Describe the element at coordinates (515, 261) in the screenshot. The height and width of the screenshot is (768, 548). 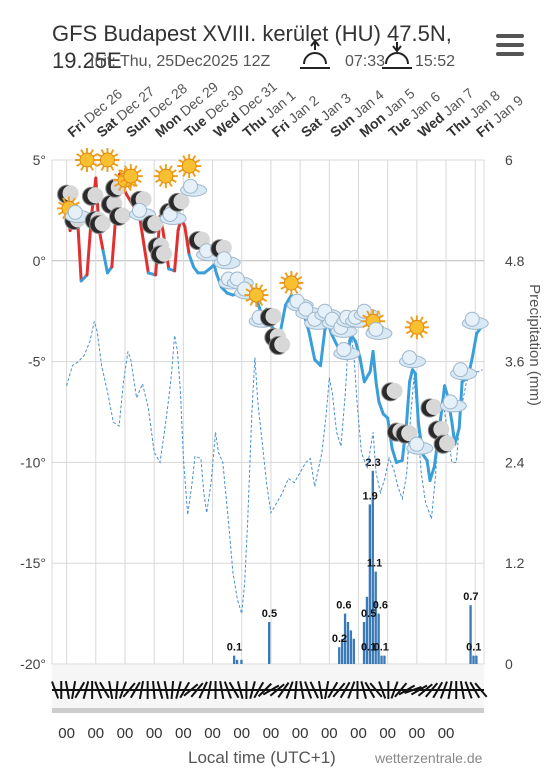
I see `y-tick-right: 4.8` at that location.